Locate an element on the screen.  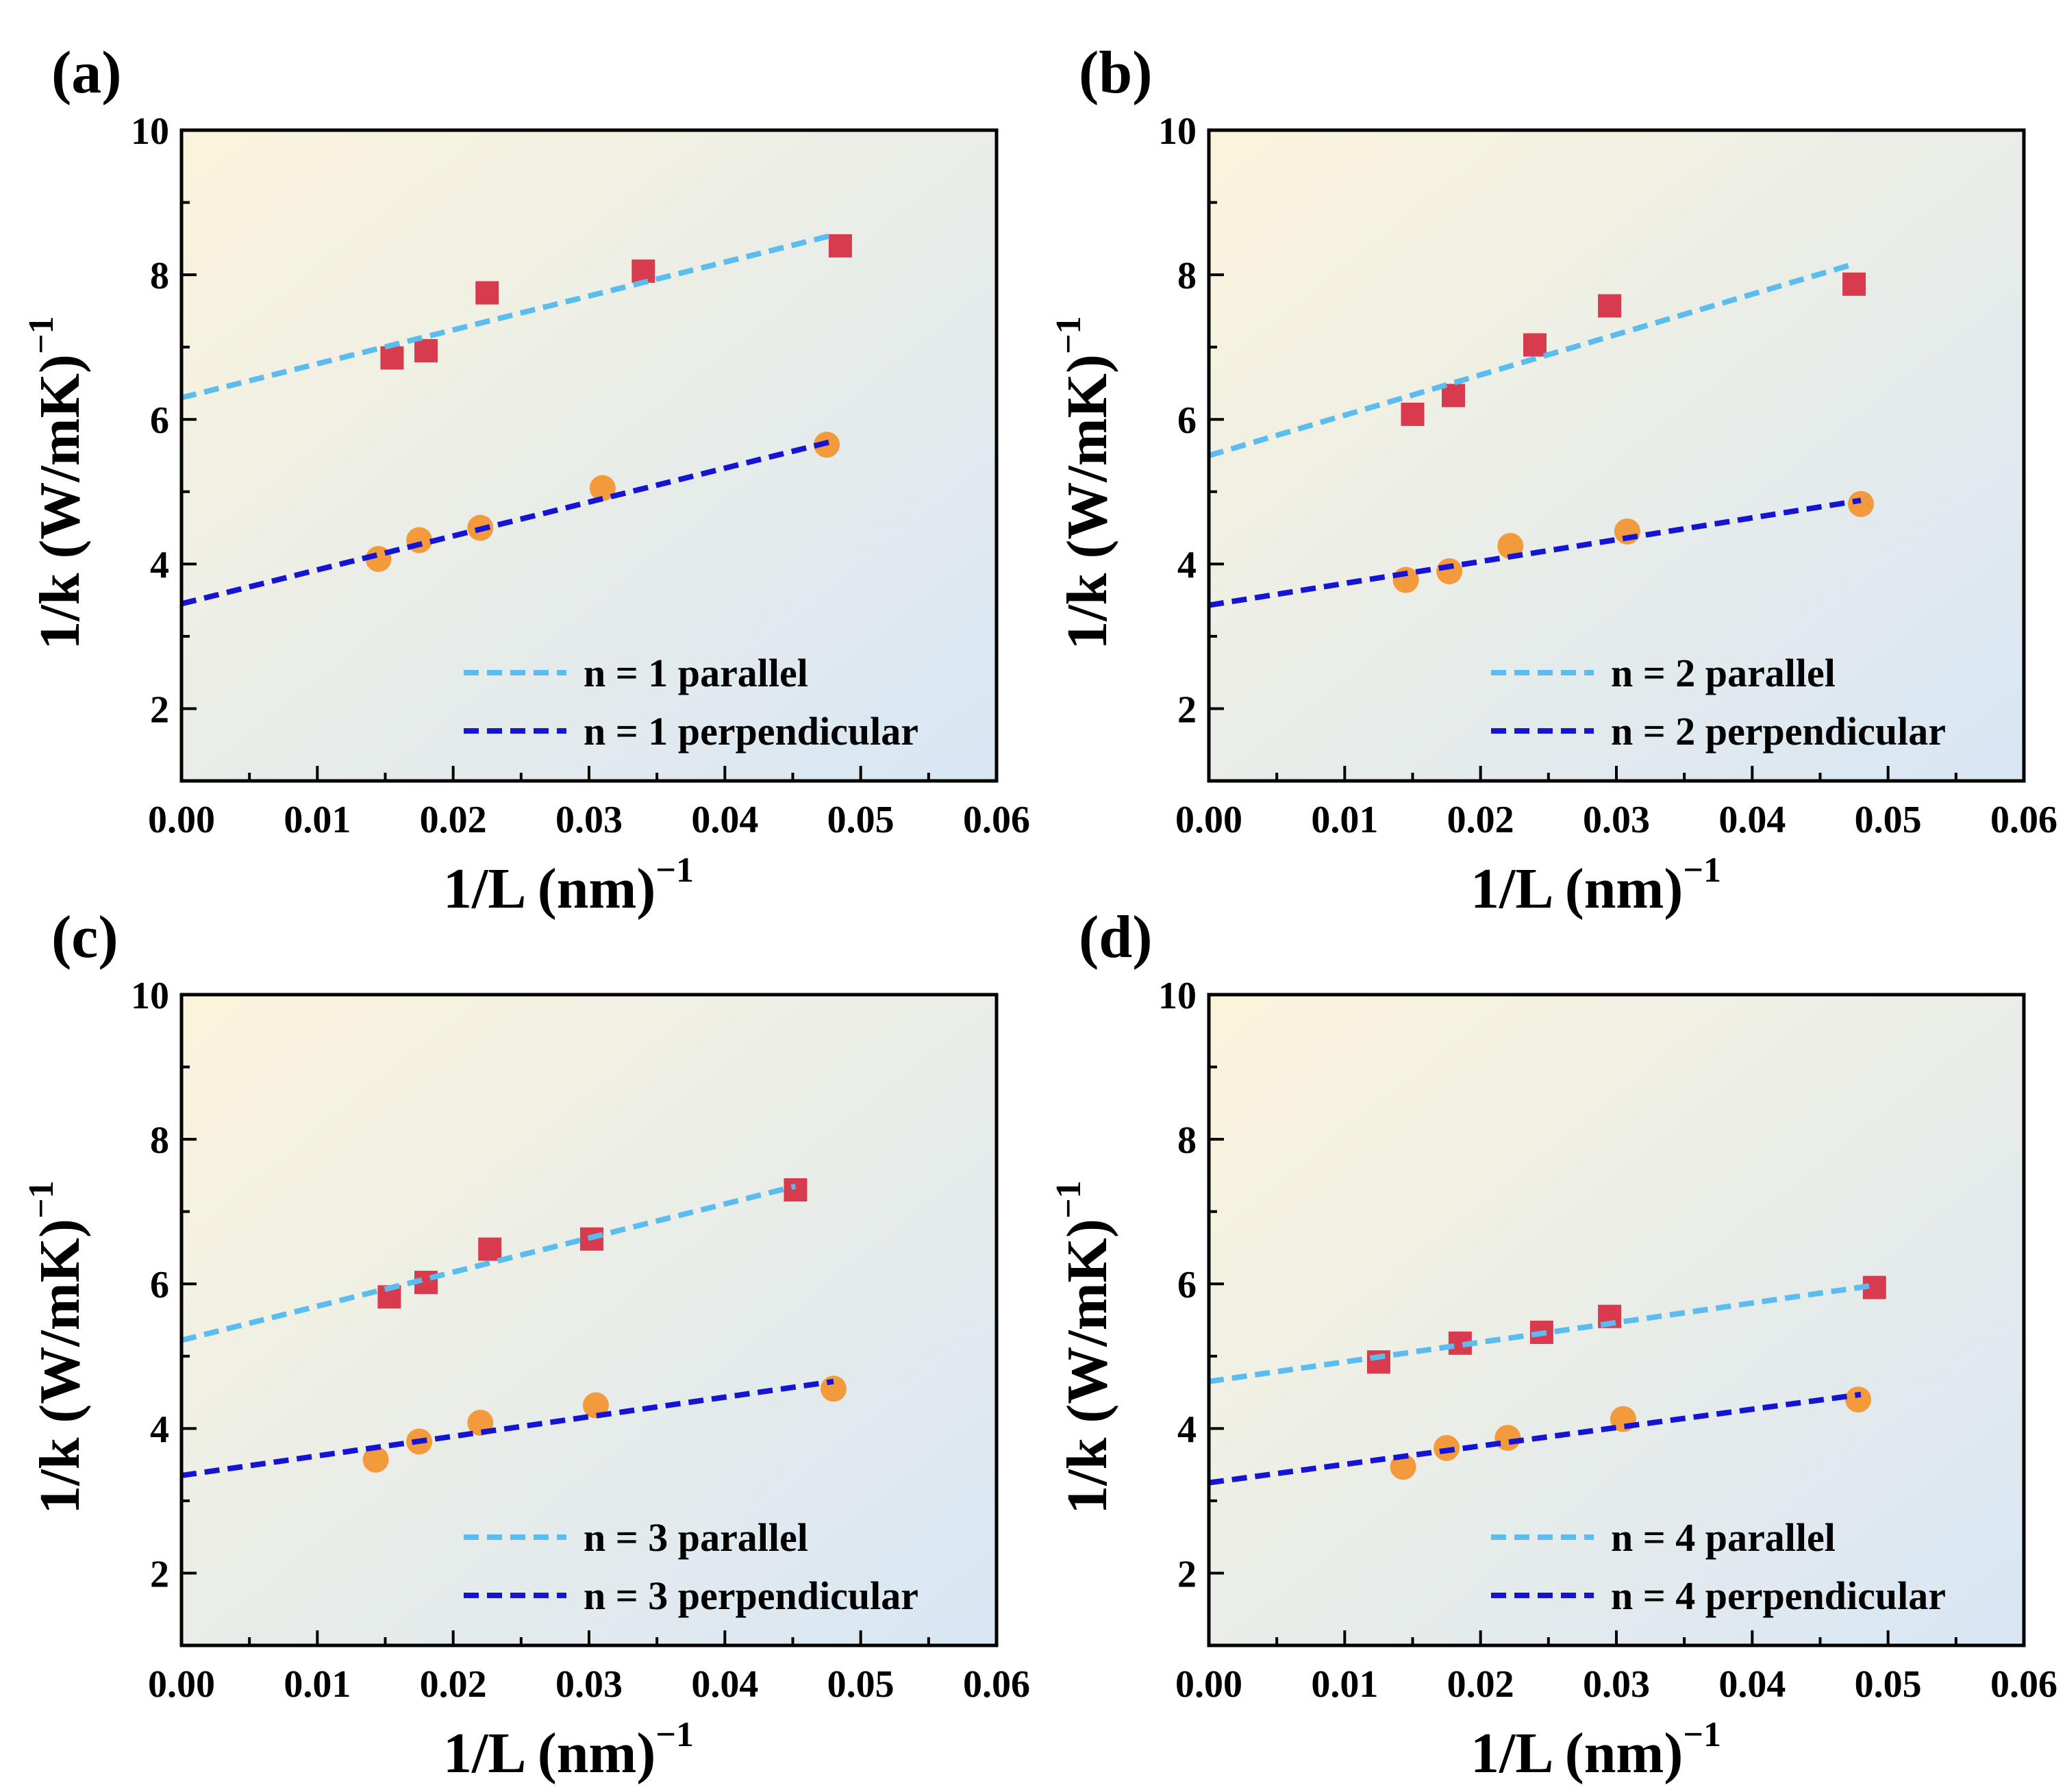
legend-label: n = 3 perpendicular is located at coordinates (751, 1595).